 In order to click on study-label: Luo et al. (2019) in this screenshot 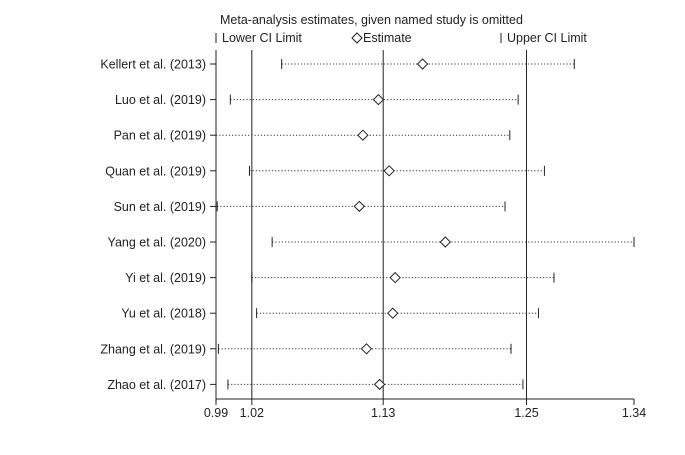, I will do `click(160, 100)`.